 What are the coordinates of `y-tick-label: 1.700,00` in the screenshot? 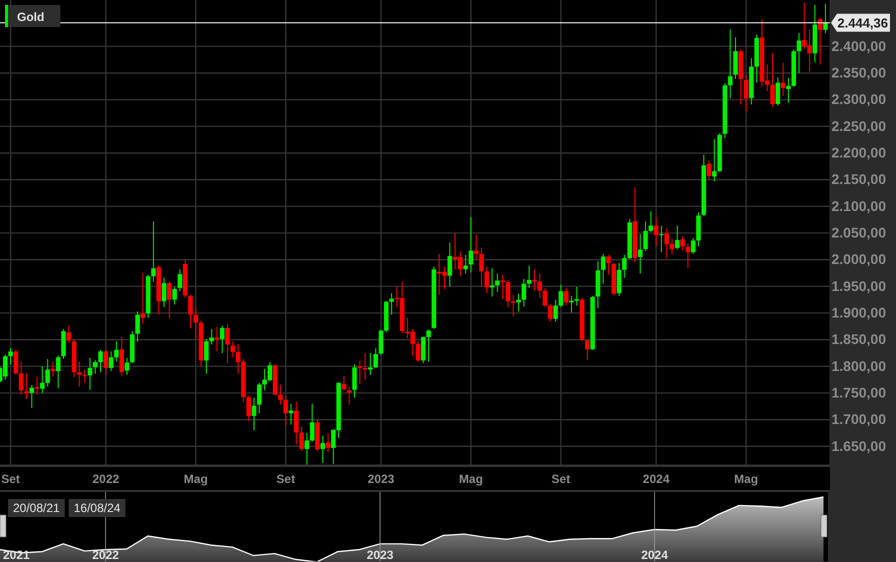 It's located at (859, 419).